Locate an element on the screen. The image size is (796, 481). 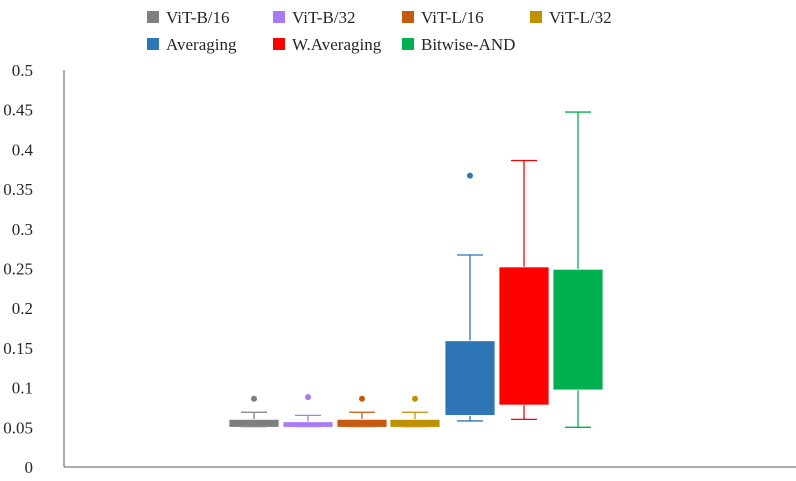
legend-label: ViT-L/32 is located at coordinates (580, 17).